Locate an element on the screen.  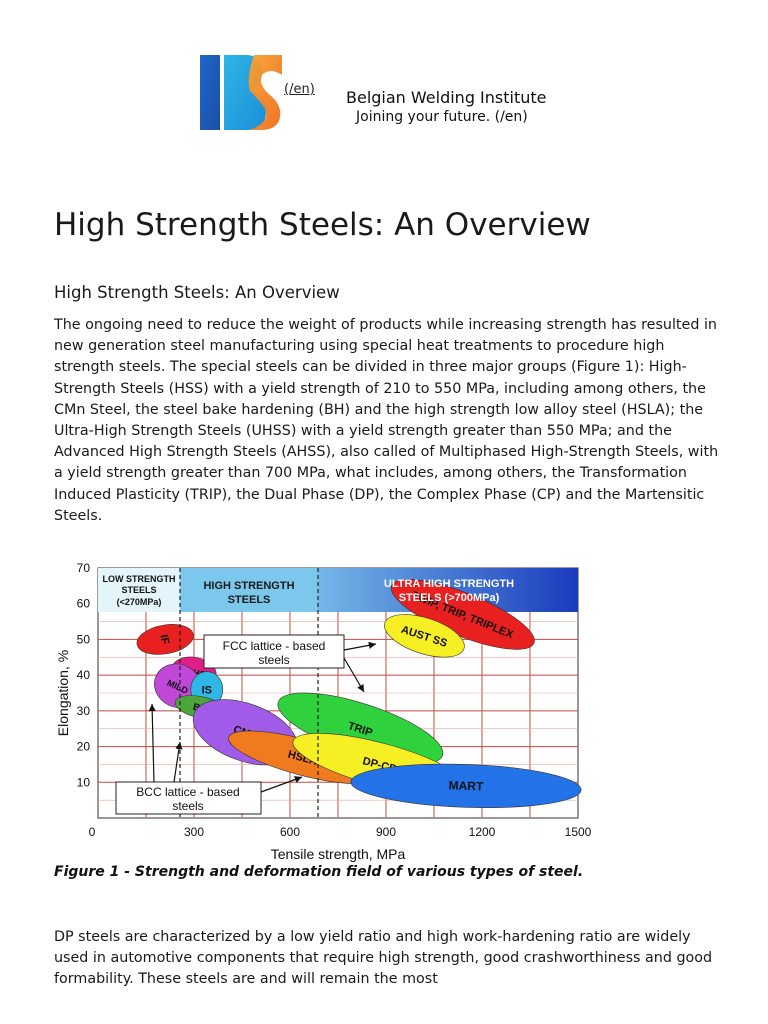
fcc-label-box is located at coordinates (274, 651).